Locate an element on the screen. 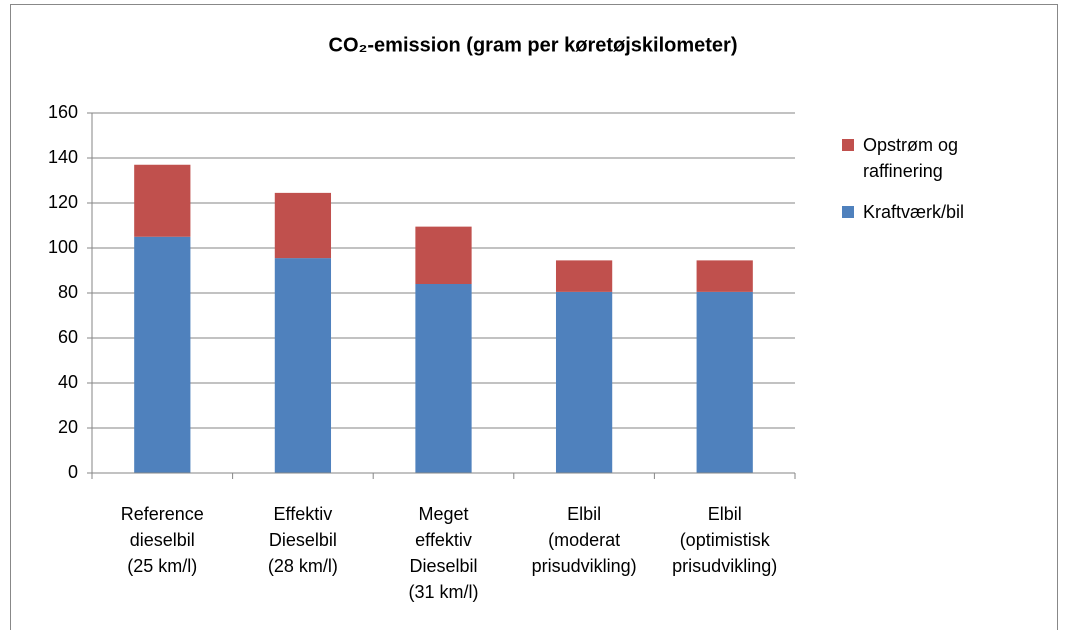 The width and height of the screenshot is (1065, 630). y-tick-label: 100 is located at coordinates (63, 247).